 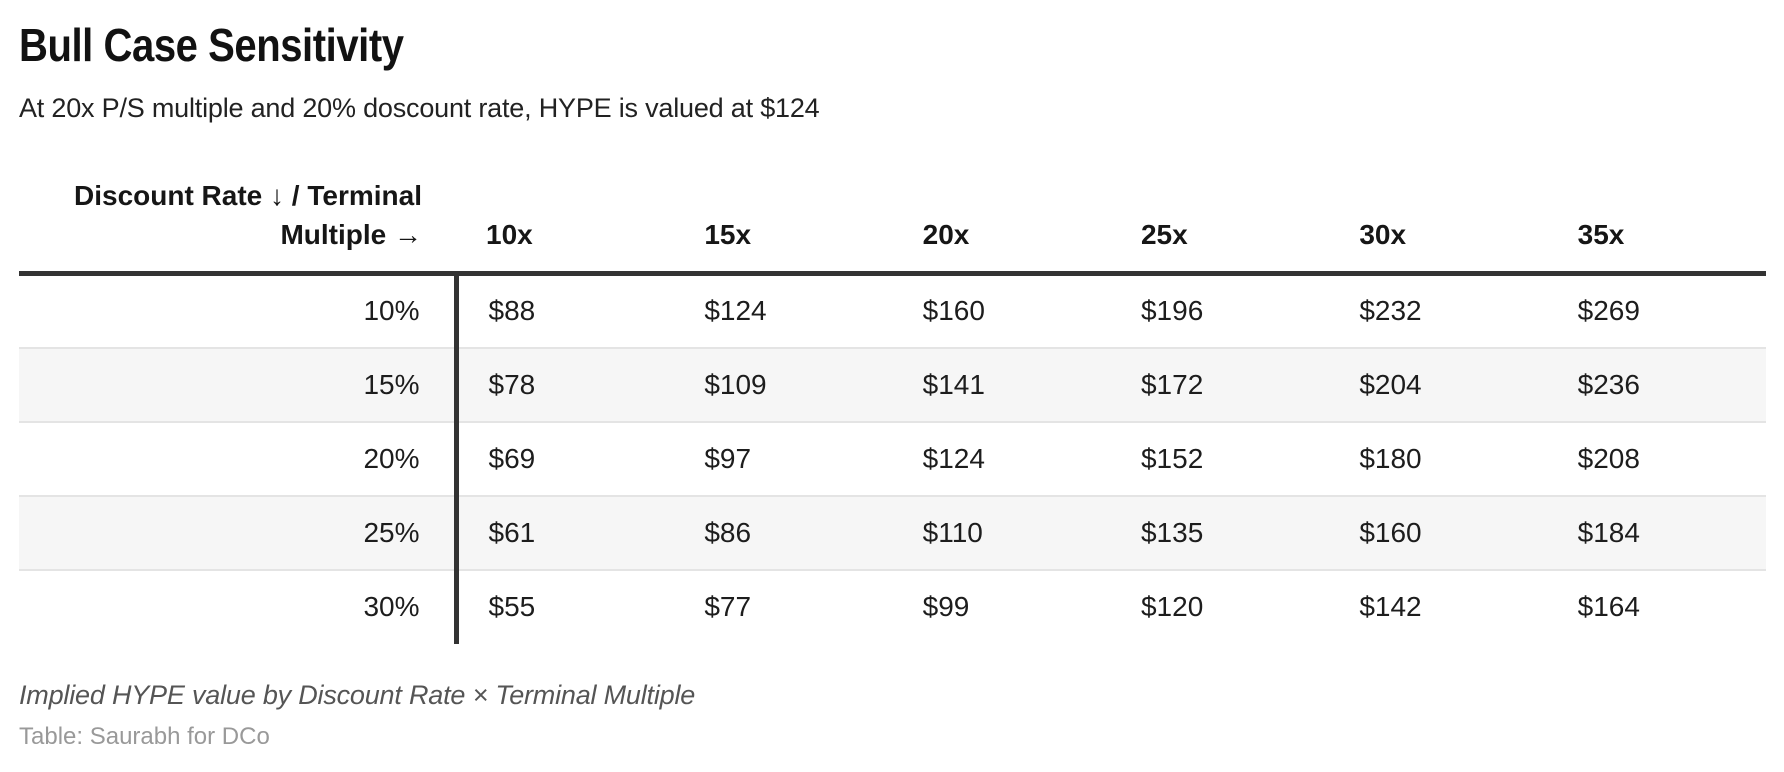 What do you see at coordinates (728, 607) in the screenshot?
I see `table-cell: $77` at bounding box center [728, 607].